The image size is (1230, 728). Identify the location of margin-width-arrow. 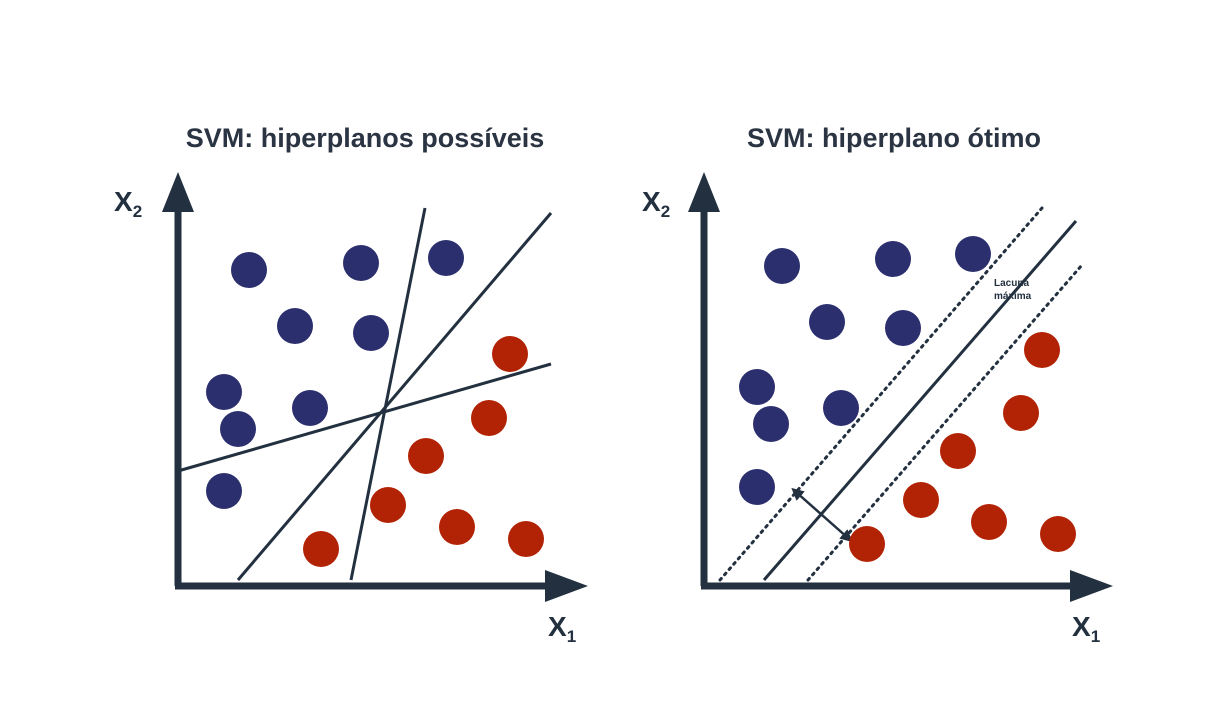
(822, 515).